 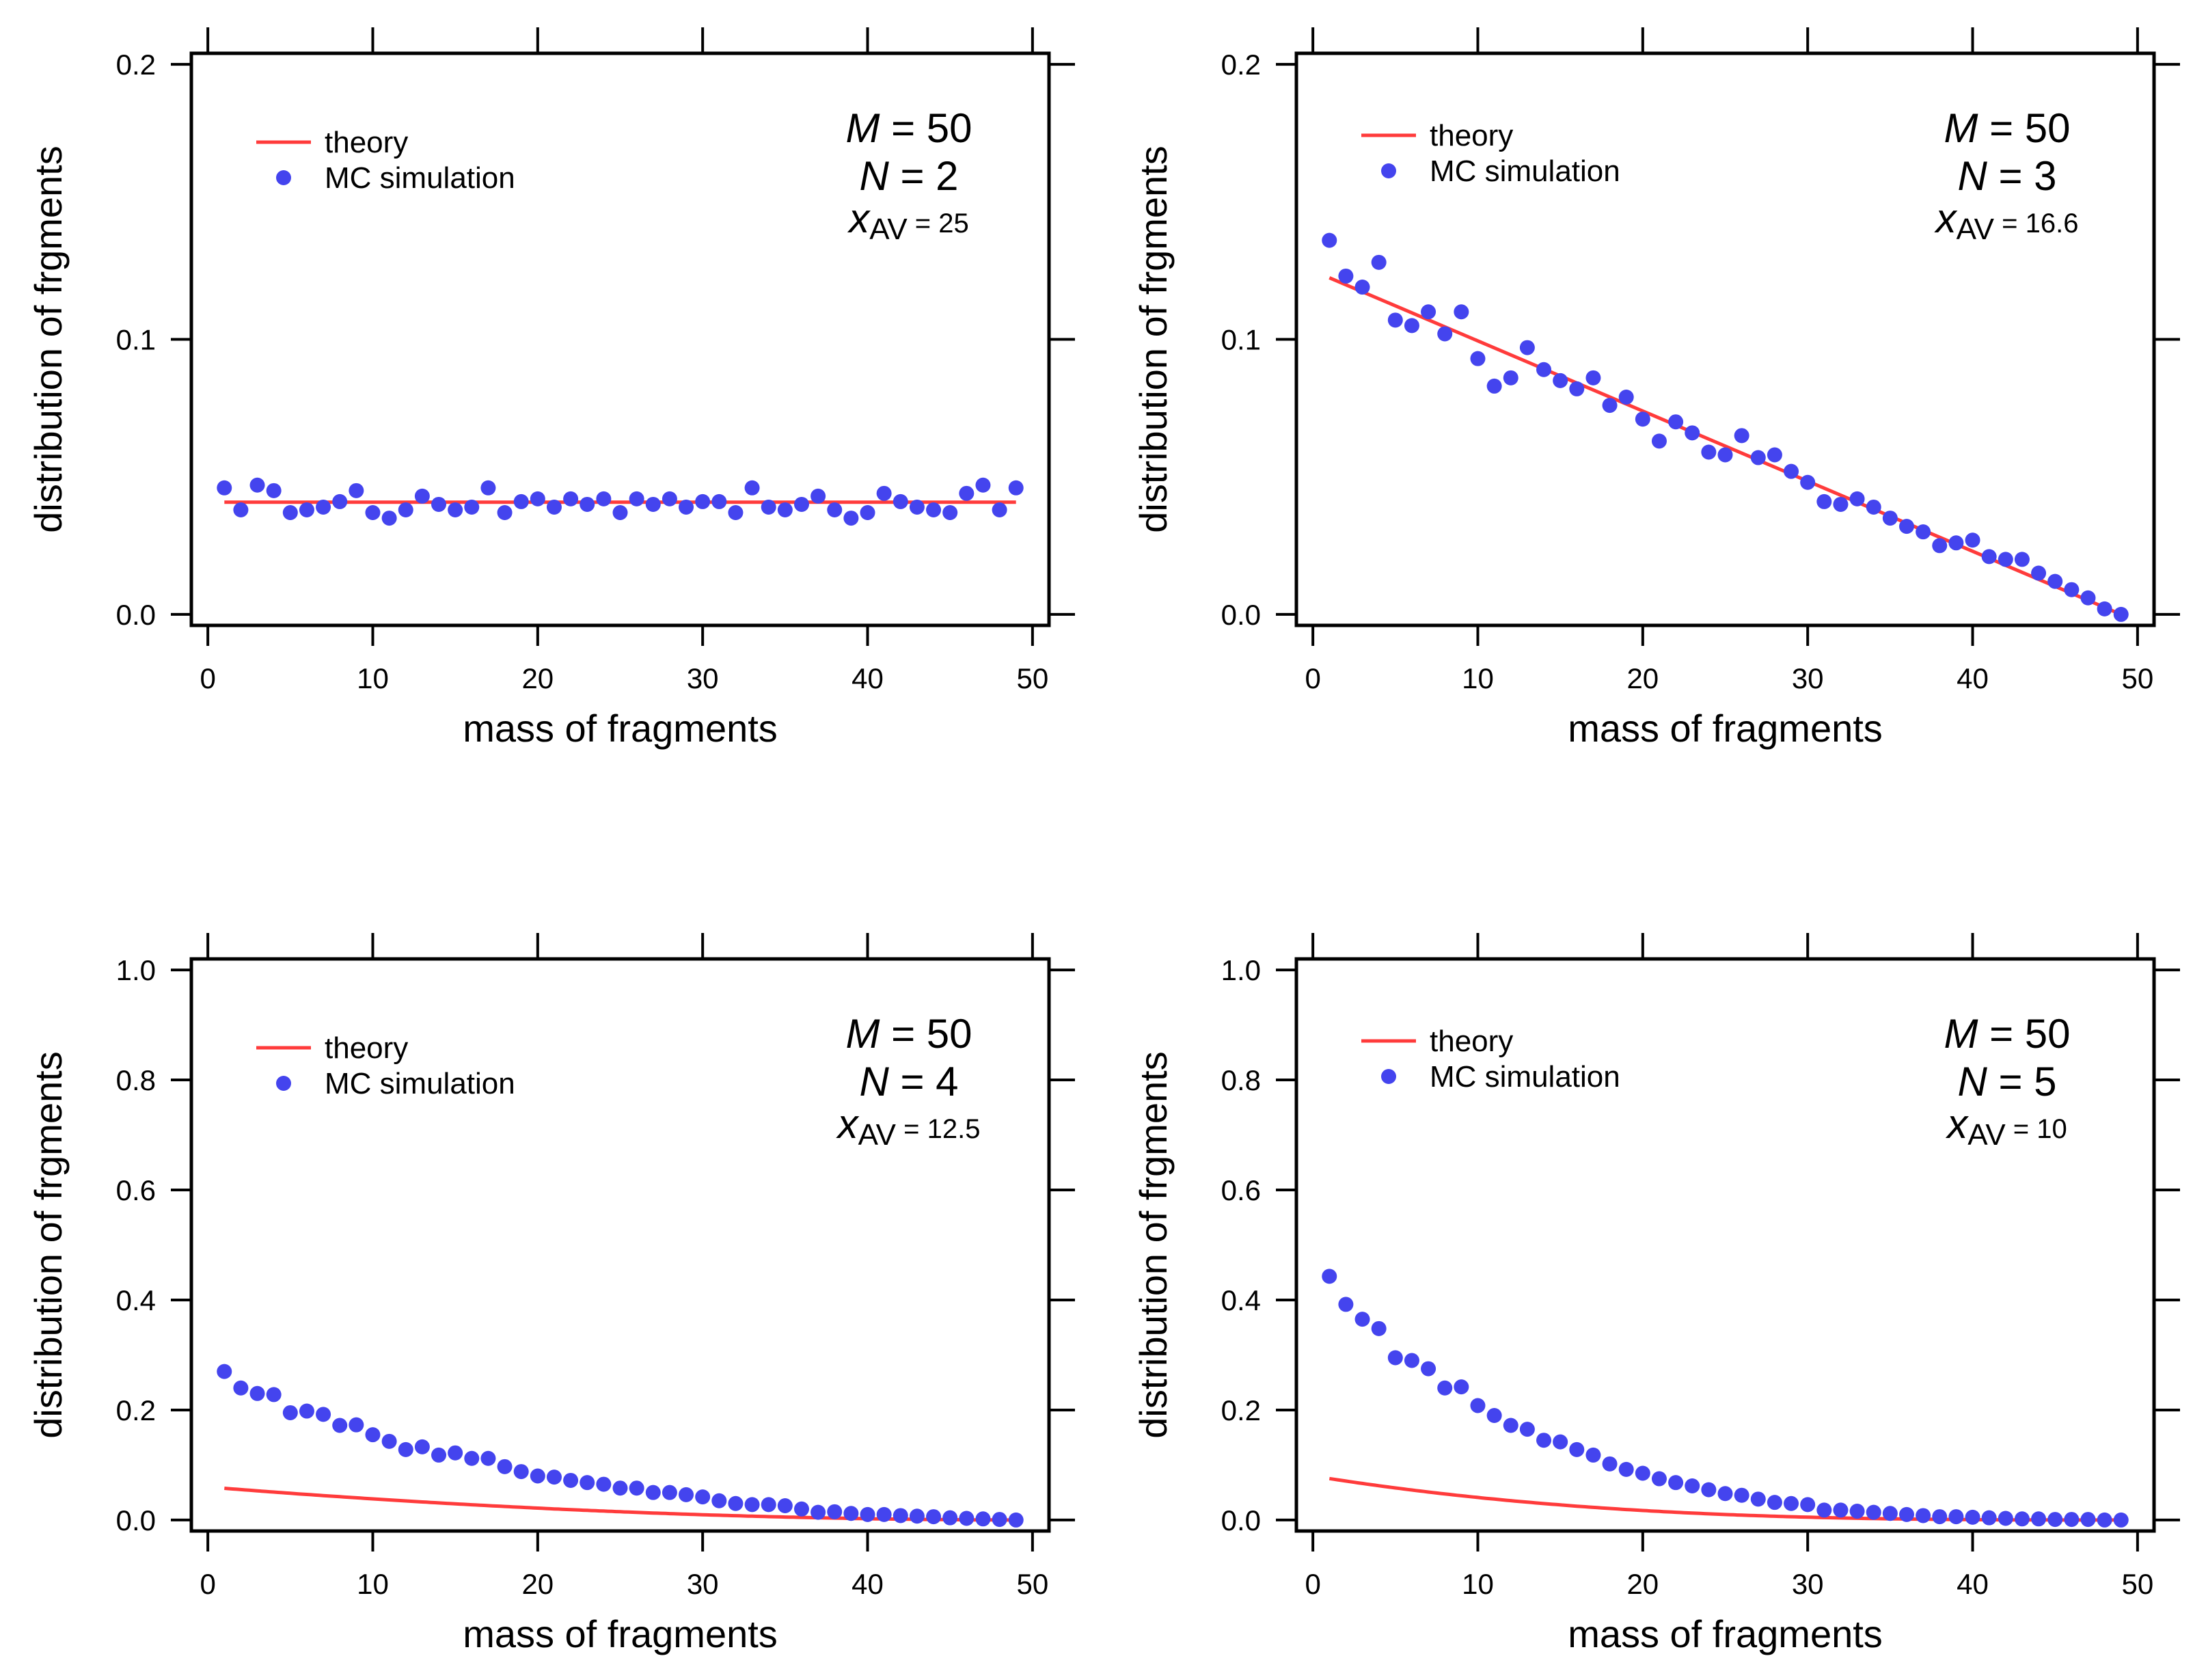 I want to click on annotation-N-symbol: N, so click(x=1972, y=176).